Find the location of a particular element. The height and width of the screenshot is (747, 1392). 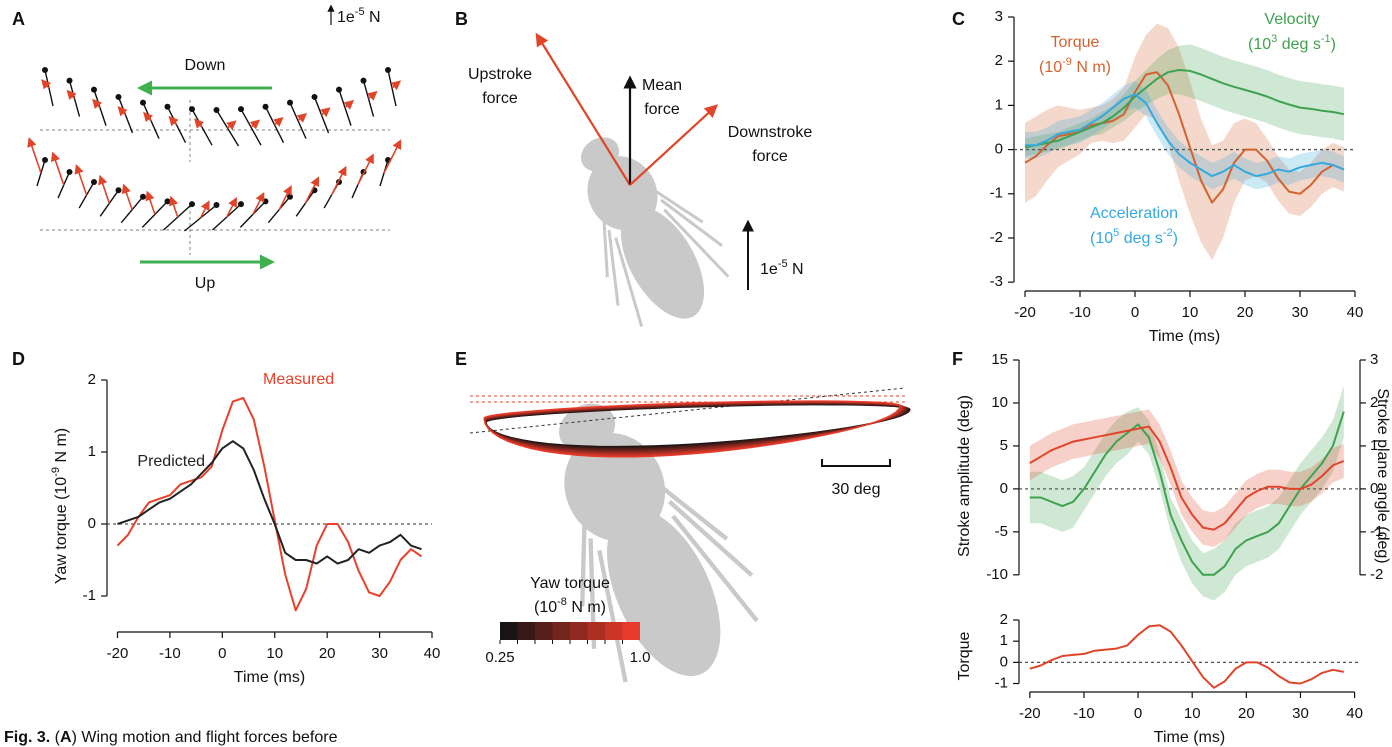

text-part: -9 is located at coordinates (1067, 62).